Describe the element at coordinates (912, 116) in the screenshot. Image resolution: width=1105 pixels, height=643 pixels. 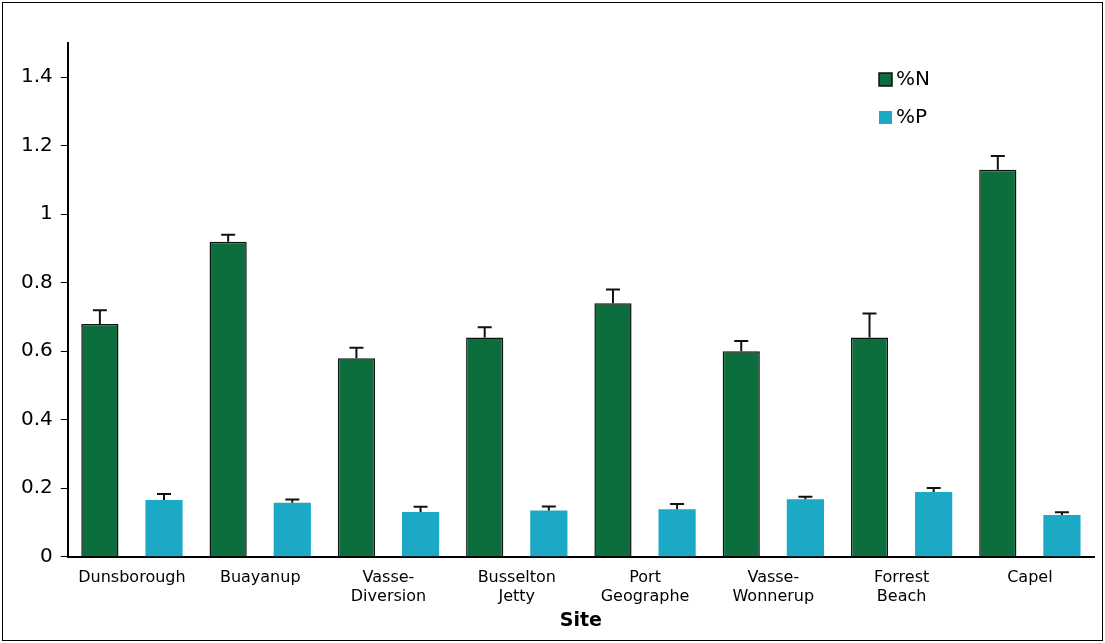
I see `legend-label: %P` at that location.